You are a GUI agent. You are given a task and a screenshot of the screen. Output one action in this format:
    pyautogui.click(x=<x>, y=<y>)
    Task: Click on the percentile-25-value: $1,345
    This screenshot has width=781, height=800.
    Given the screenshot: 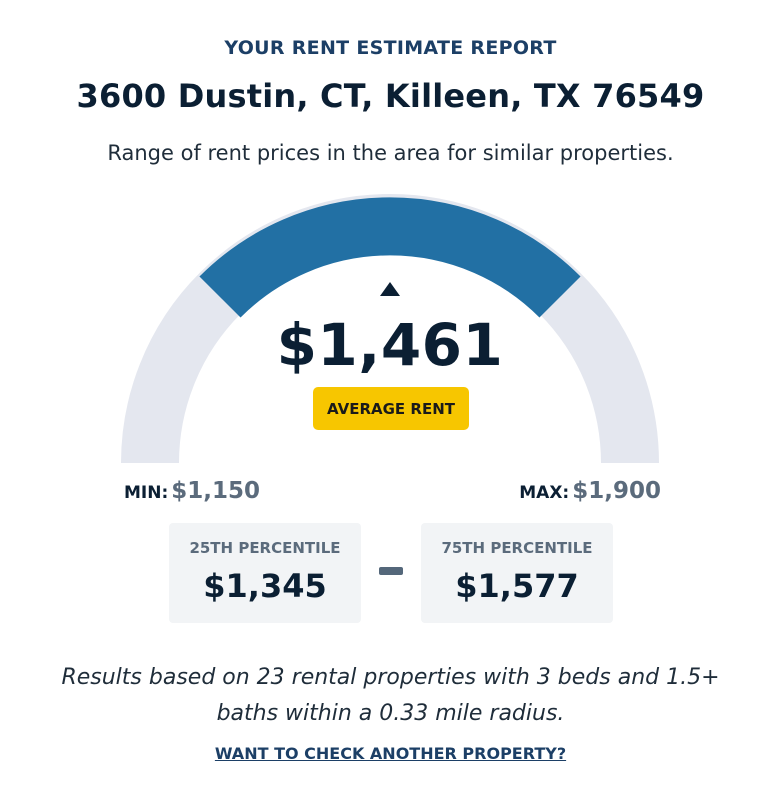 What is the action you would take?
    pyautogui.click(x=265, y=586)
    